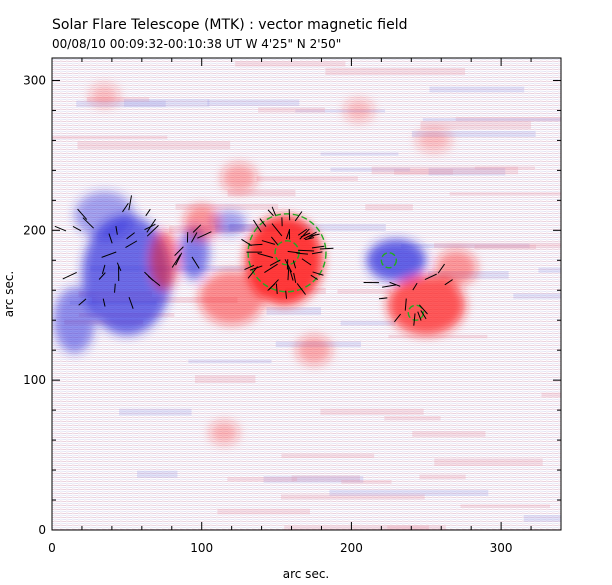 The width and height of the screenshot is (612, 585). I want to click on x-tick-label: 100, so click(201, 548).